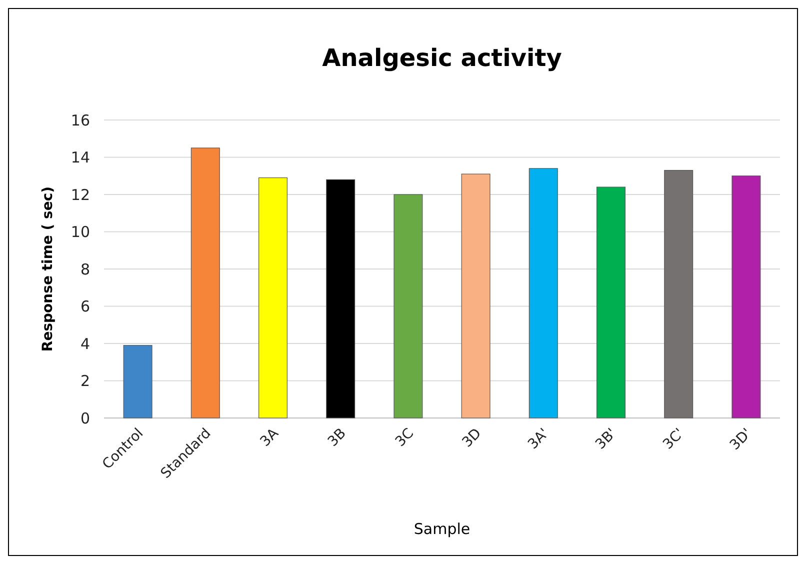 The height and width of the screenshot is (565, 808). What do you see at coordinates (405, 437) in the screenshot?
I see `x-tick-label: 3C` at bounding box center [405, 437].